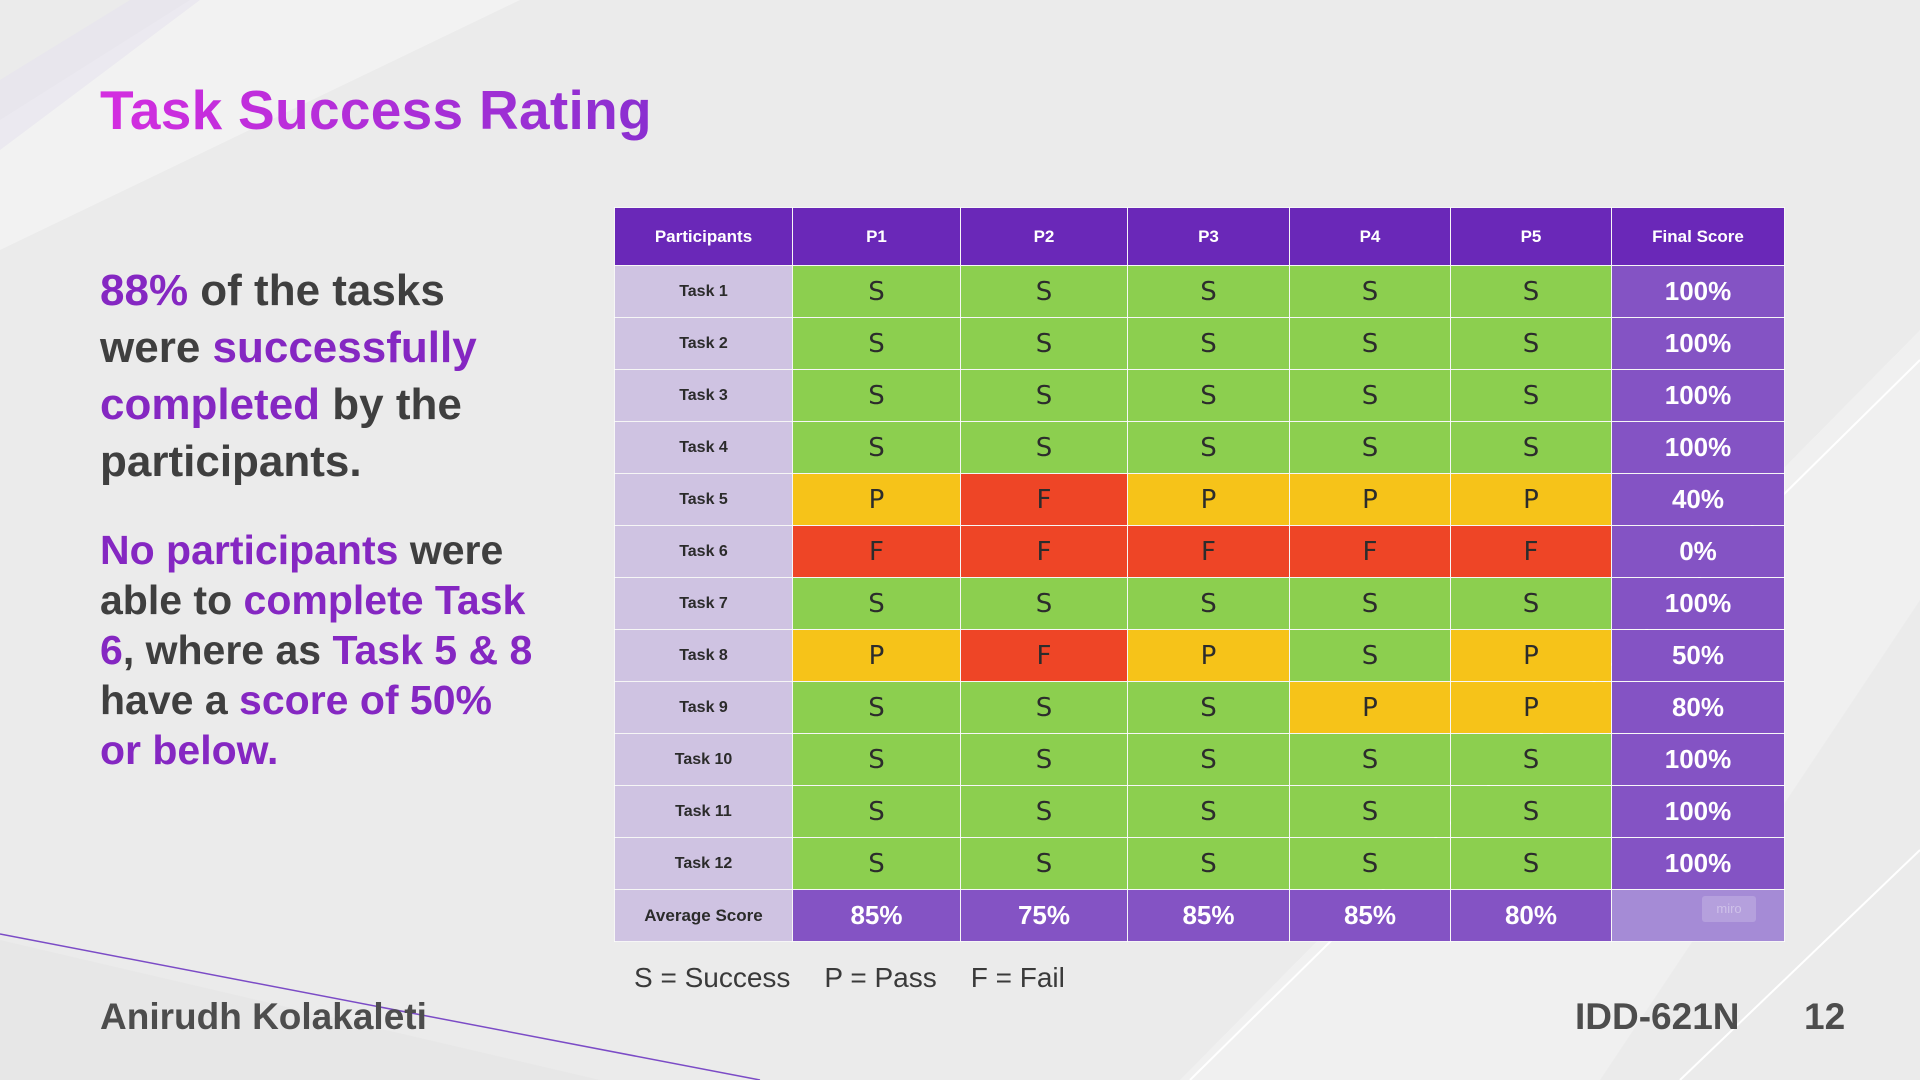 The width and height of the screenshot is (1920, 1080). Describe the element at coordinates (1531, 915) in the screenshot. I see `average-score-cell: 80%` at that location.